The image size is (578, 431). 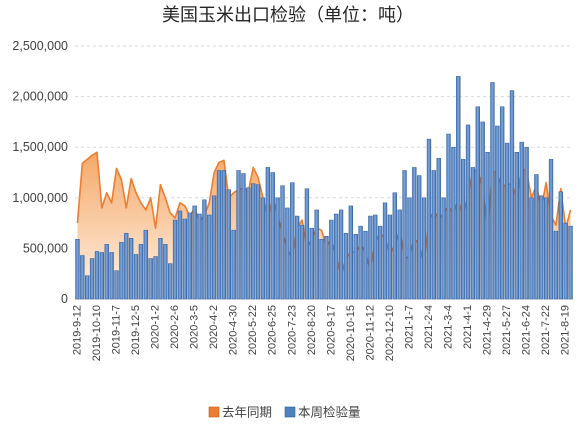 What do you see at coordinates (566, 330) in the screenshot?
I see `x-tick-label-100: 2021-8-19` at bounding box center [566, 330].